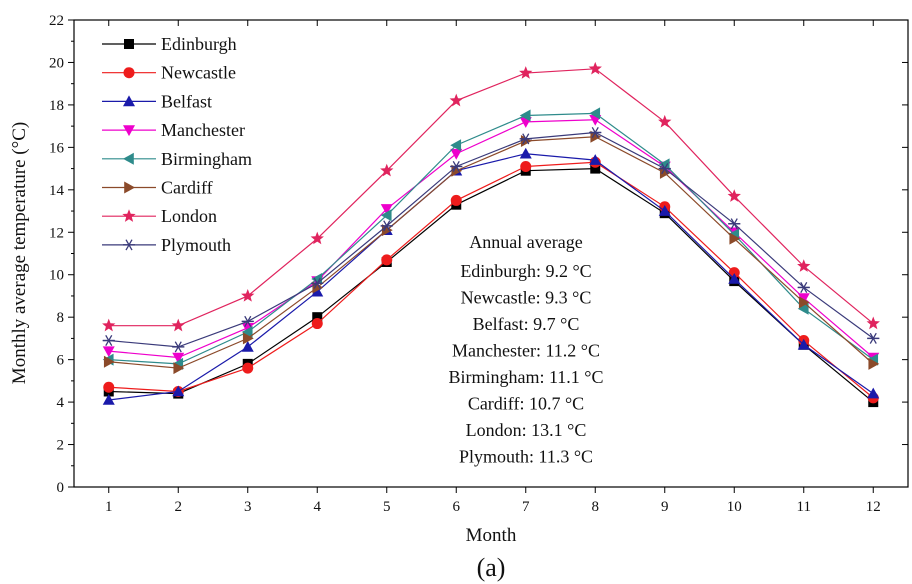  Describe the element at coordinates (198, 73) in the screenshot. I see `legend-label: Newcastle` at that location.